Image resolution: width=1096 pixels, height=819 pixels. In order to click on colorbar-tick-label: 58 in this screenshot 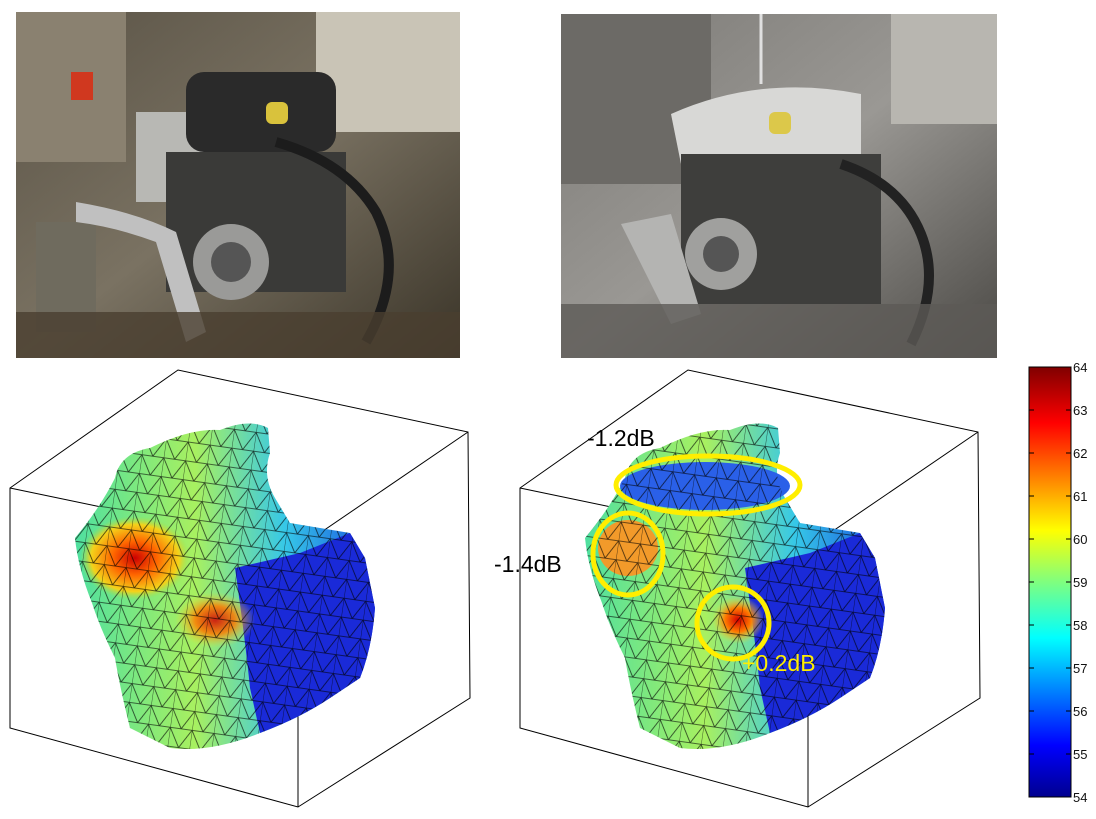, I will do `click(1080, 625)`.